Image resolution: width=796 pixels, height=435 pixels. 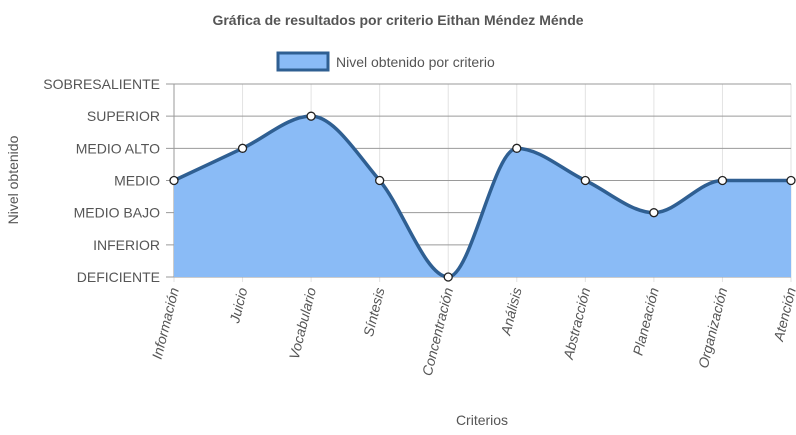 What do you see at coordinates (302, 323) in the screenshot?
I see `x-tick-label: Vocabulario` at bounding box center [302, 323].